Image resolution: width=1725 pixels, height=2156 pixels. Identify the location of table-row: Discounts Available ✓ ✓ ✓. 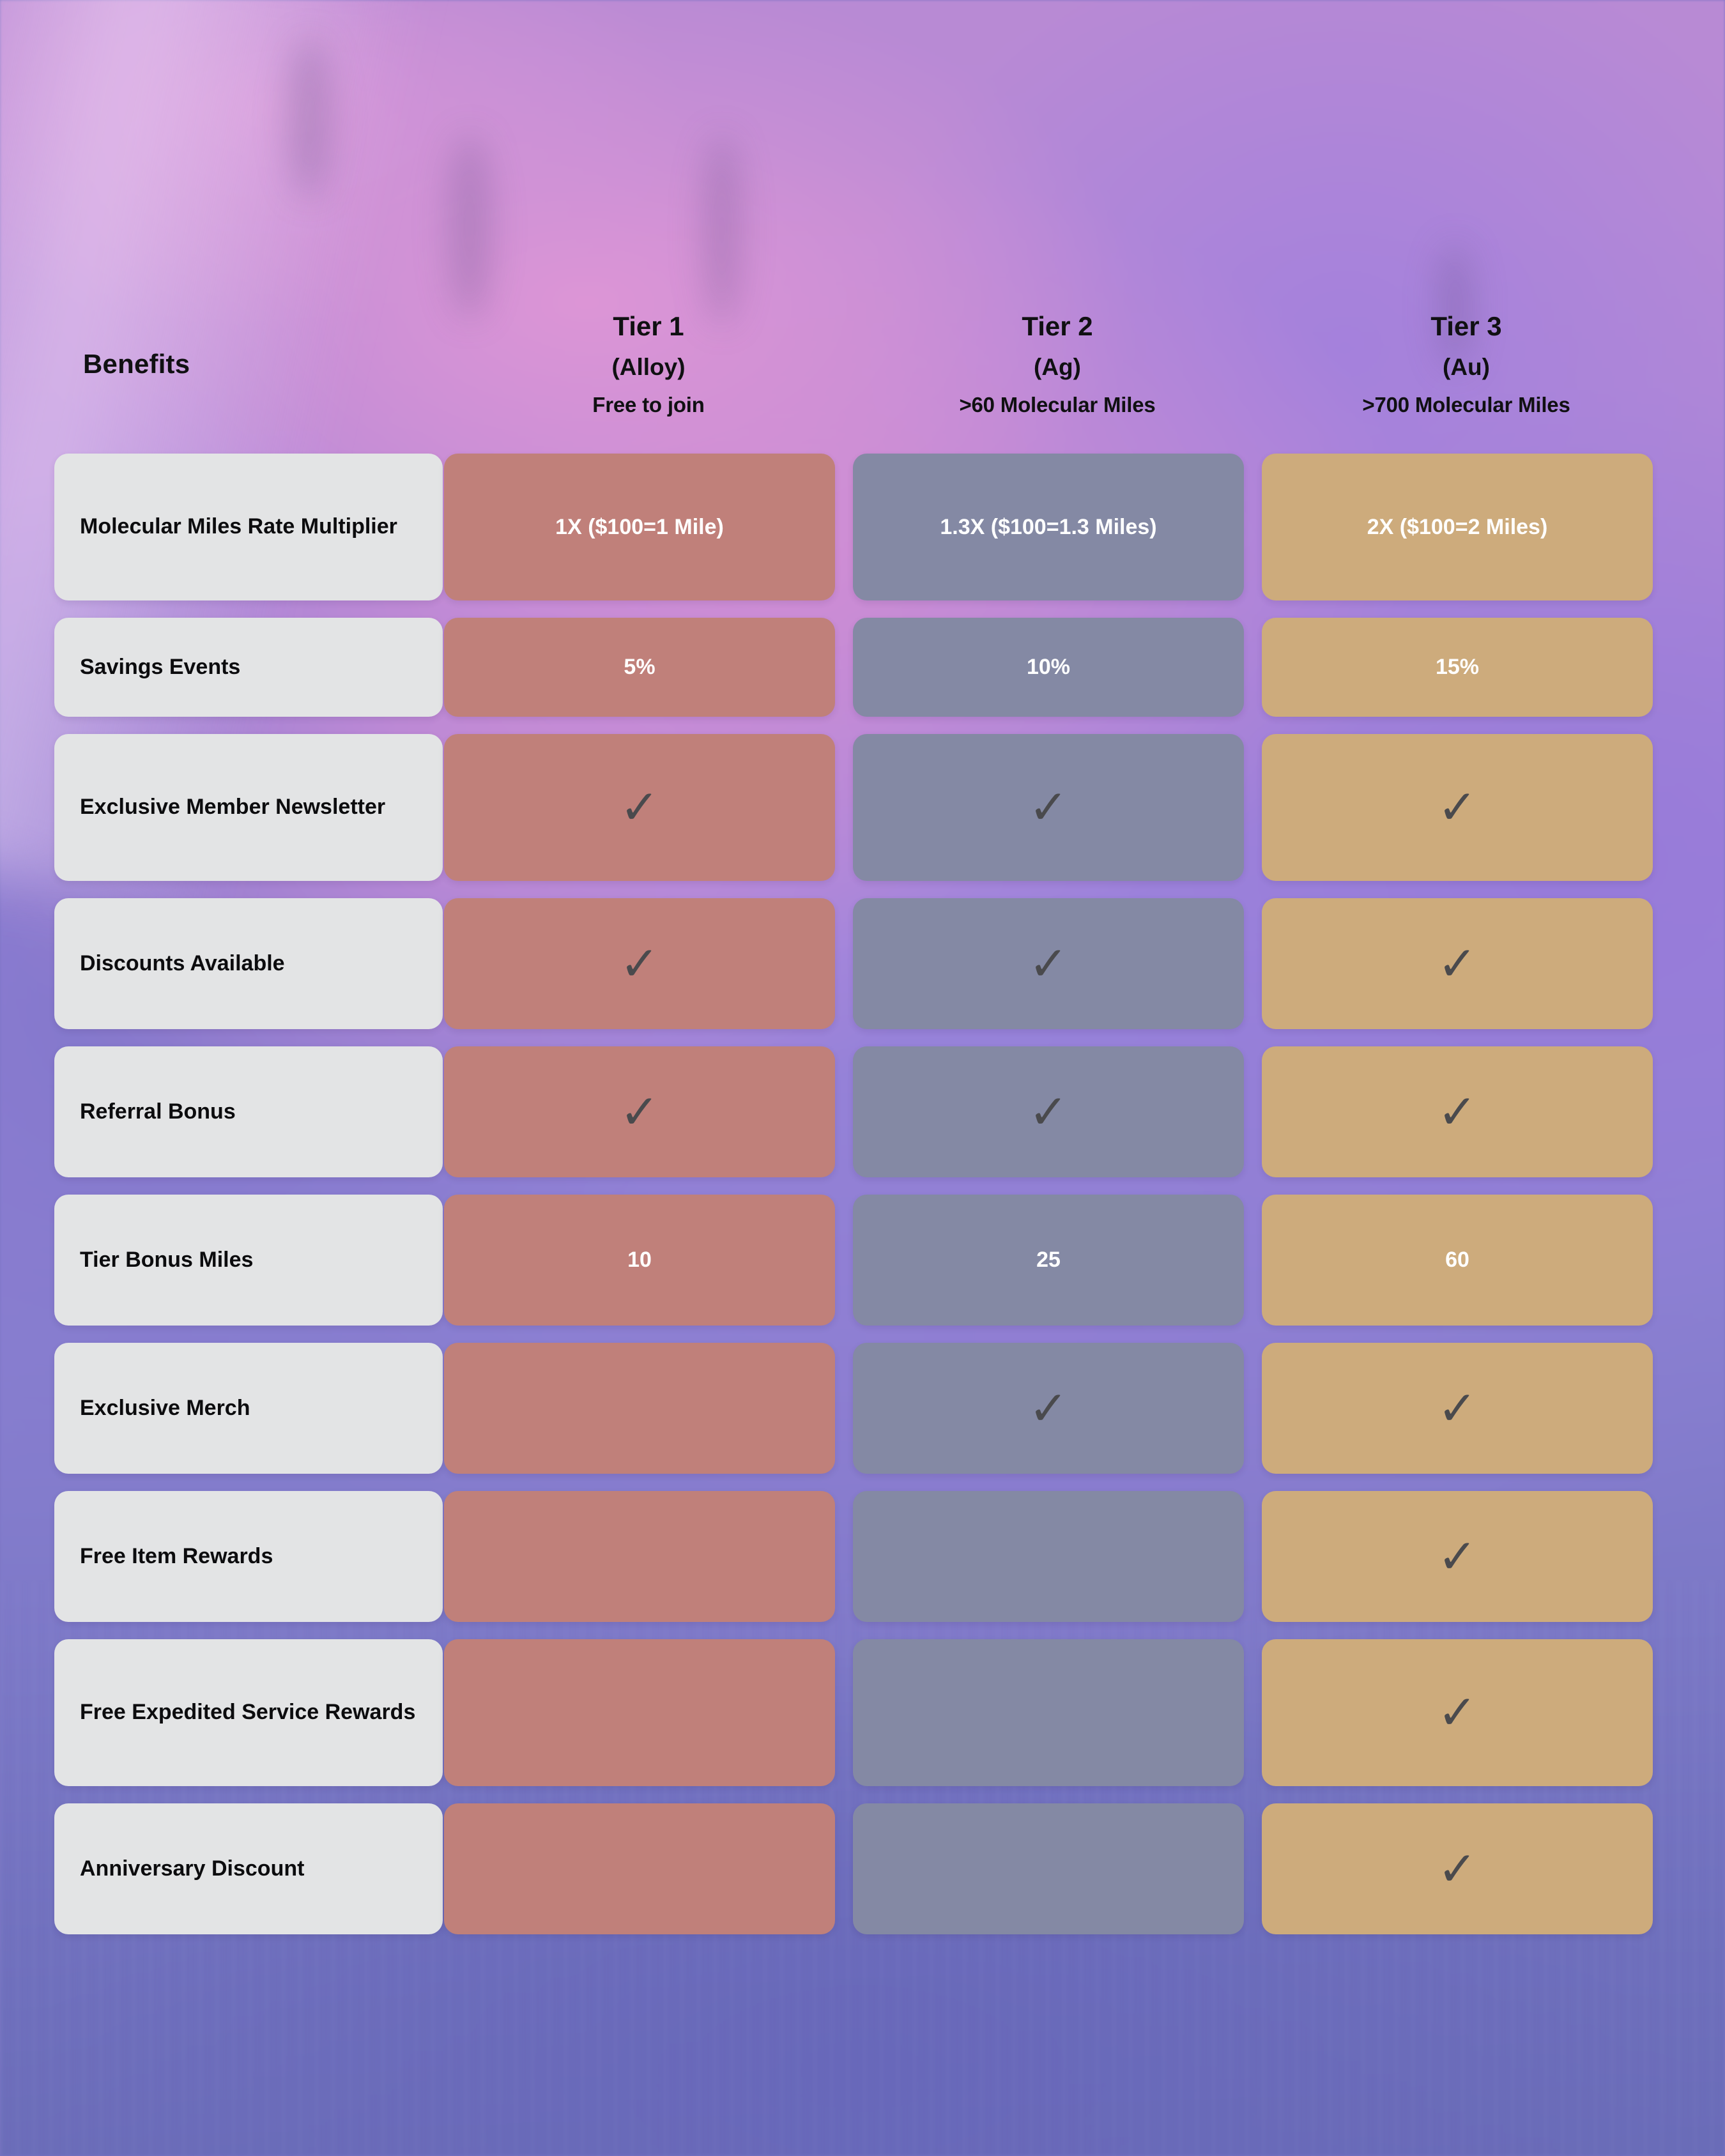
(862, 963).